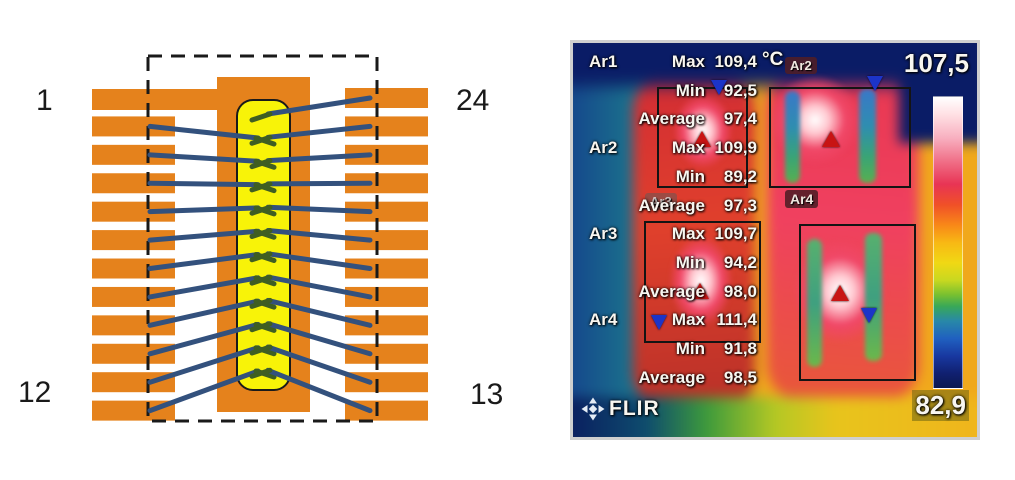 Image resolution: width=1015 pixels, height=480 pixels. What do you see at coordinates (740, 377) in the screenshot?
I see `stat-value: 98,5` at bounding box center [740, 377].